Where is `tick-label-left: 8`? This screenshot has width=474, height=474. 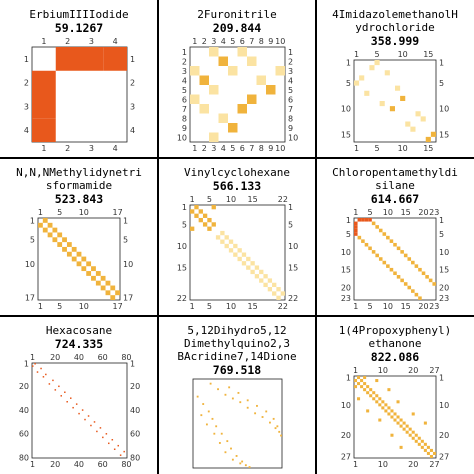
tick-label-left: 8 is located at coordinates (184, 118).